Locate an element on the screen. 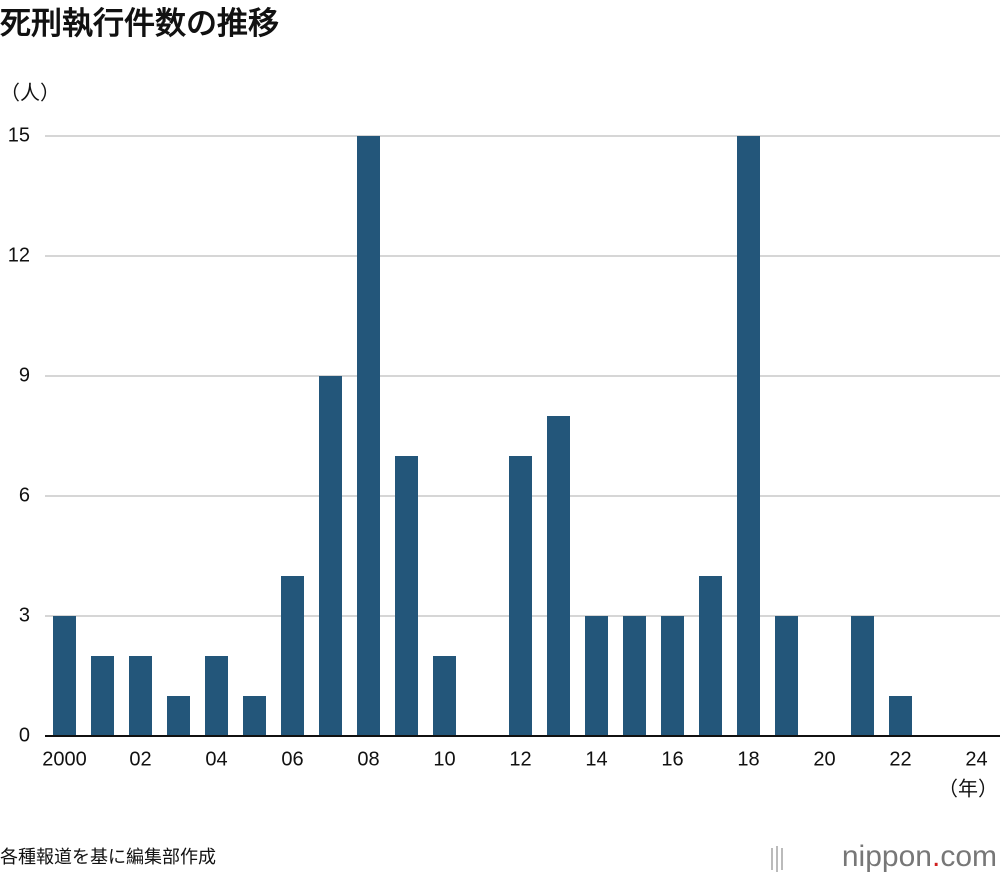 Image resolution: width=1000 pixels, height=880 pixels. source-note: 各種報道を基に編集部作成 is located at coordinates (108, 857).